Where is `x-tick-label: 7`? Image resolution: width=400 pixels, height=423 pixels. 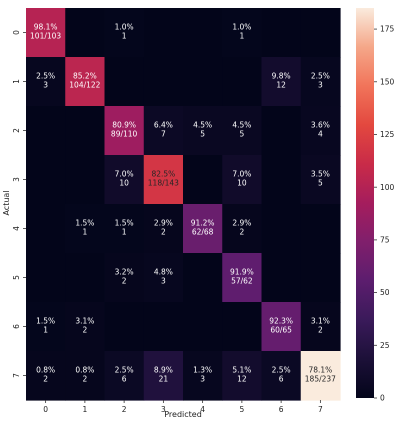
x-tick-label: 7 is located at coordinates (320, 409).